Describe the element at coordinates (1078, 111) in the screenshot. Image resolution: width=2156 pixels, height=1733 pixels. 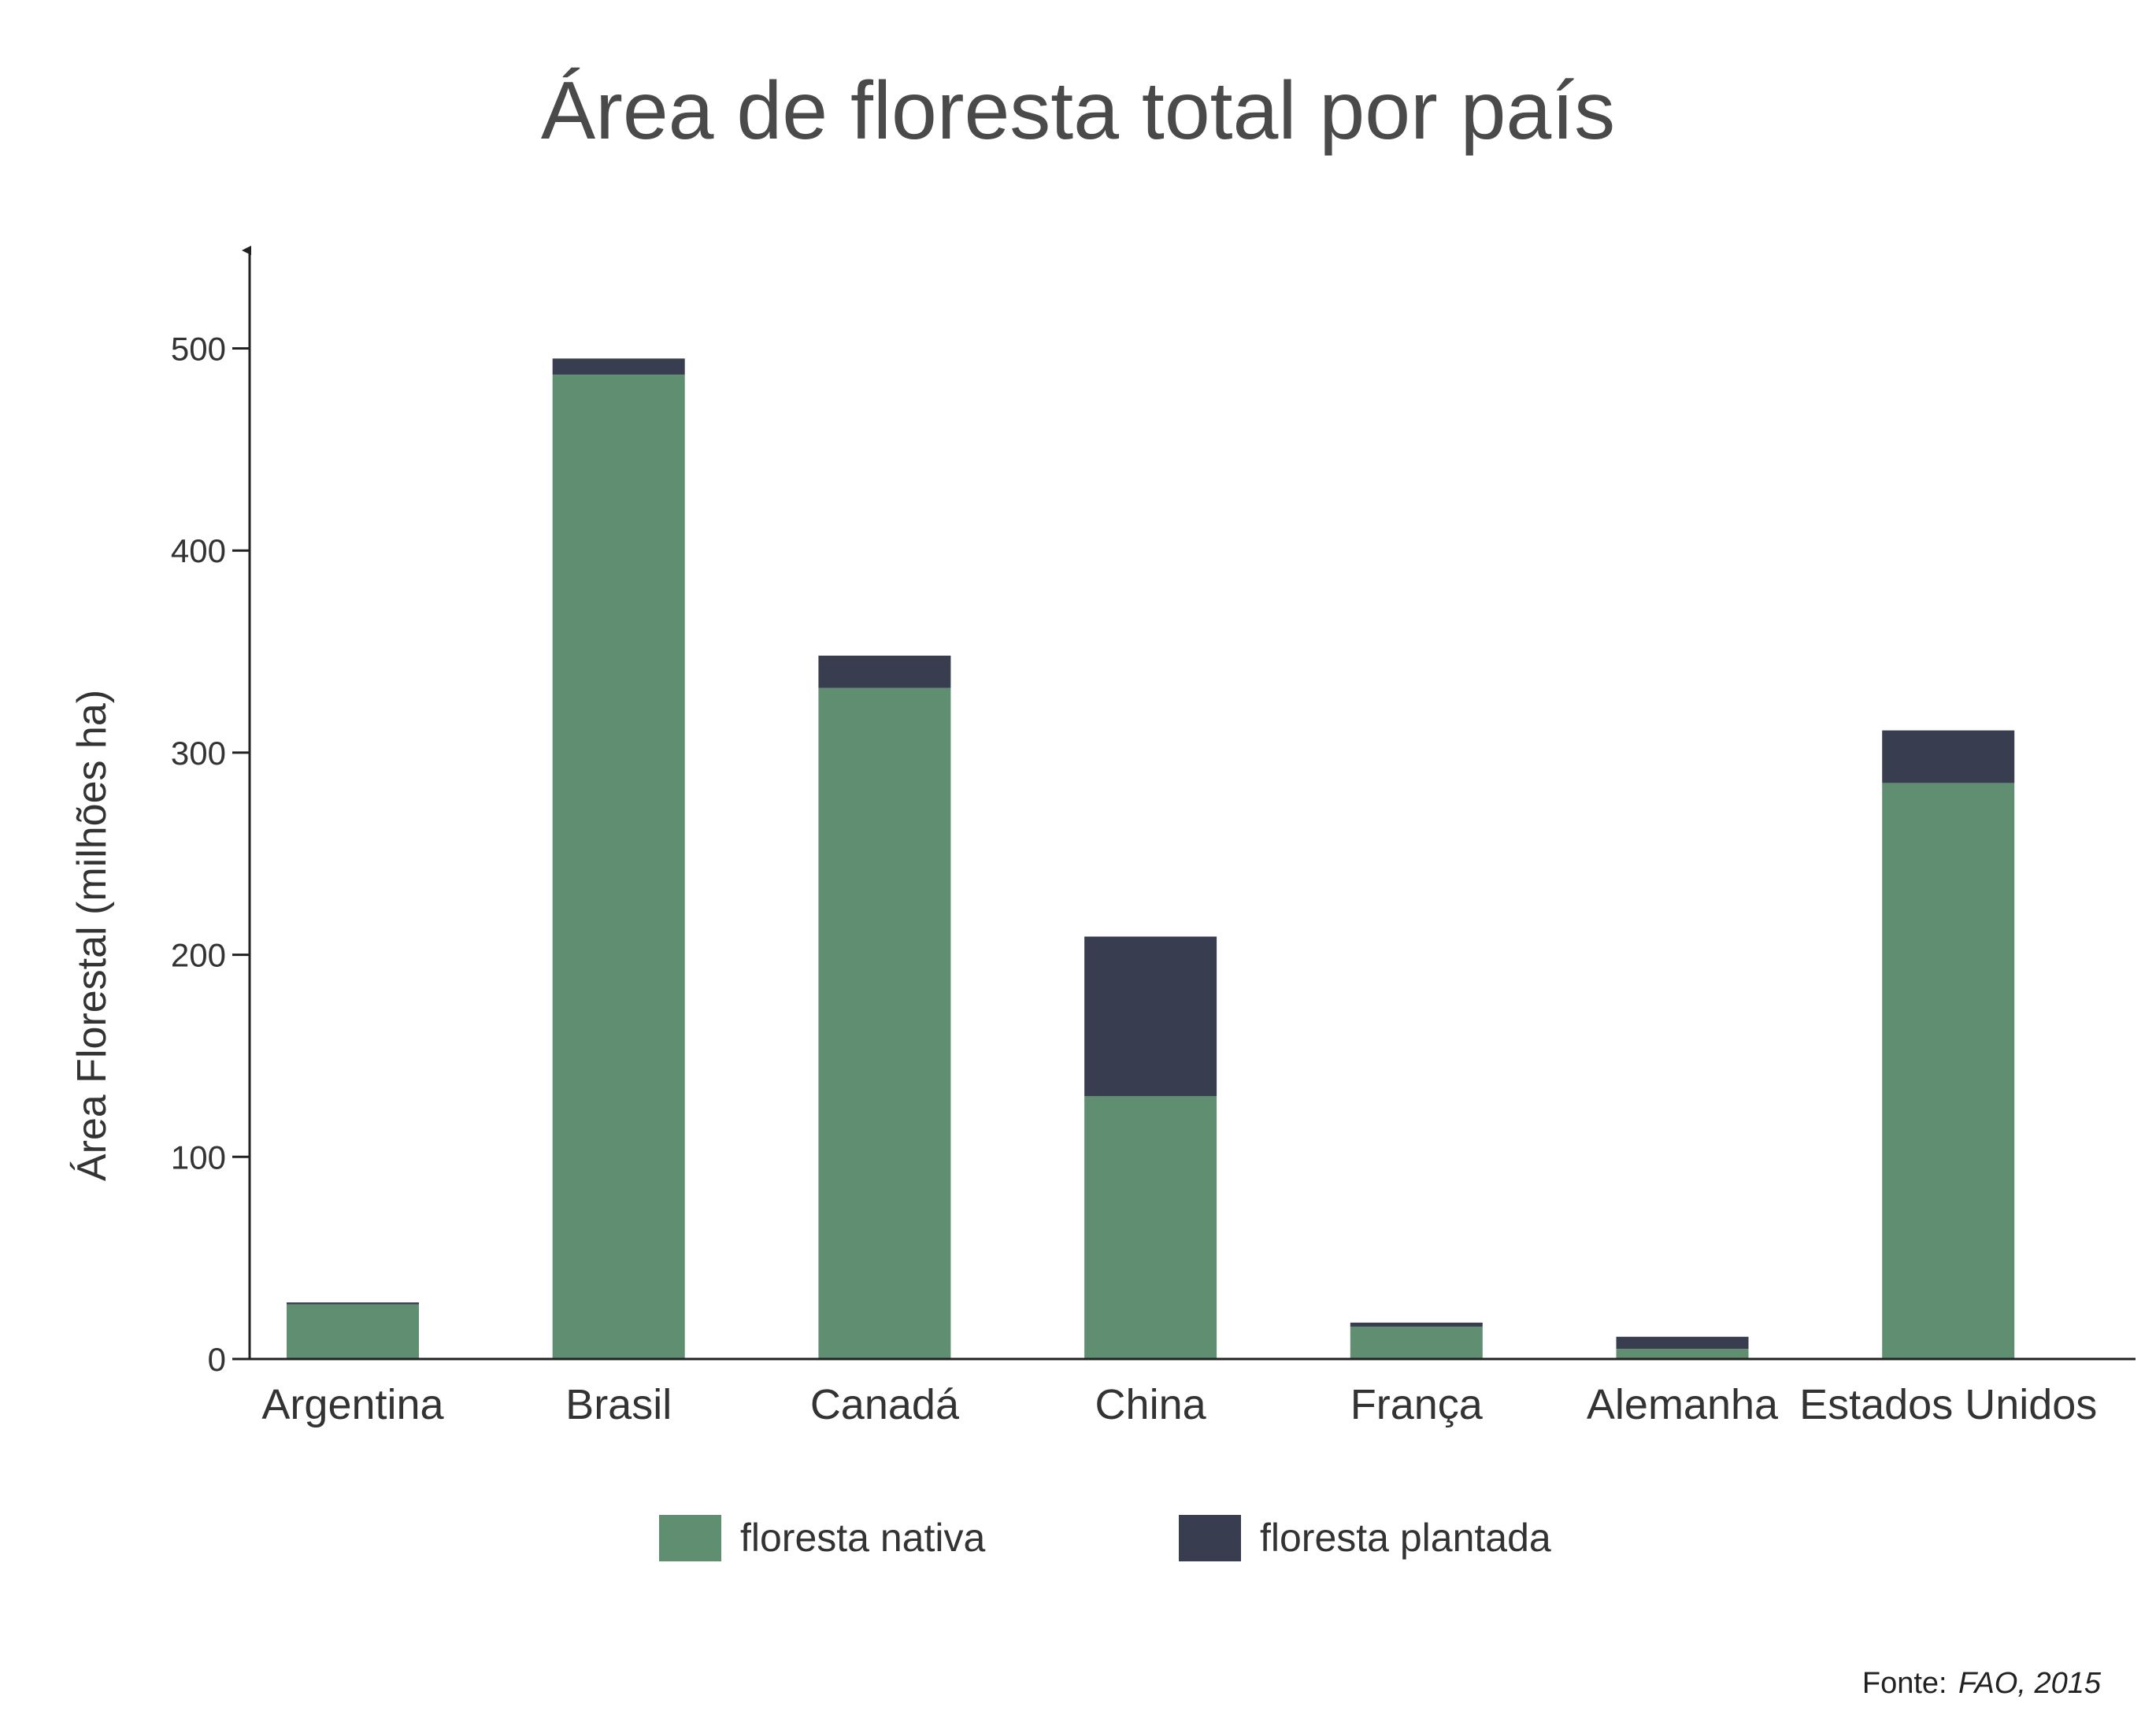
I see `chart-title: Área de floresta total por país` at that location.